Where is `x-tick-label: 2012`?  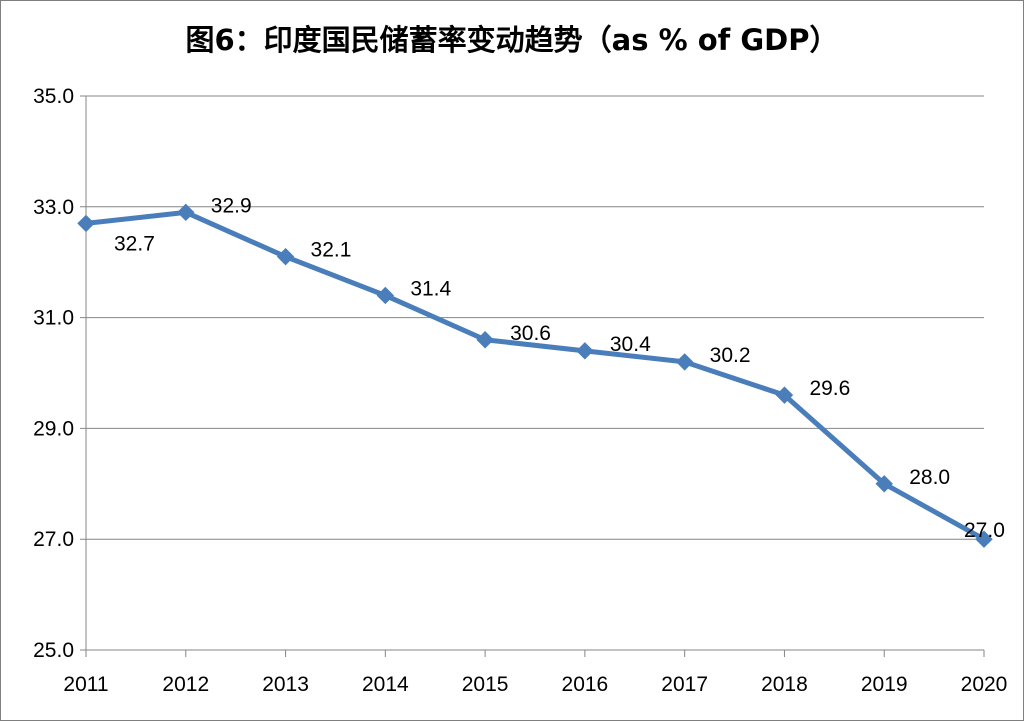 x-tick-label: 2012 is located at coordinates (185, 684).